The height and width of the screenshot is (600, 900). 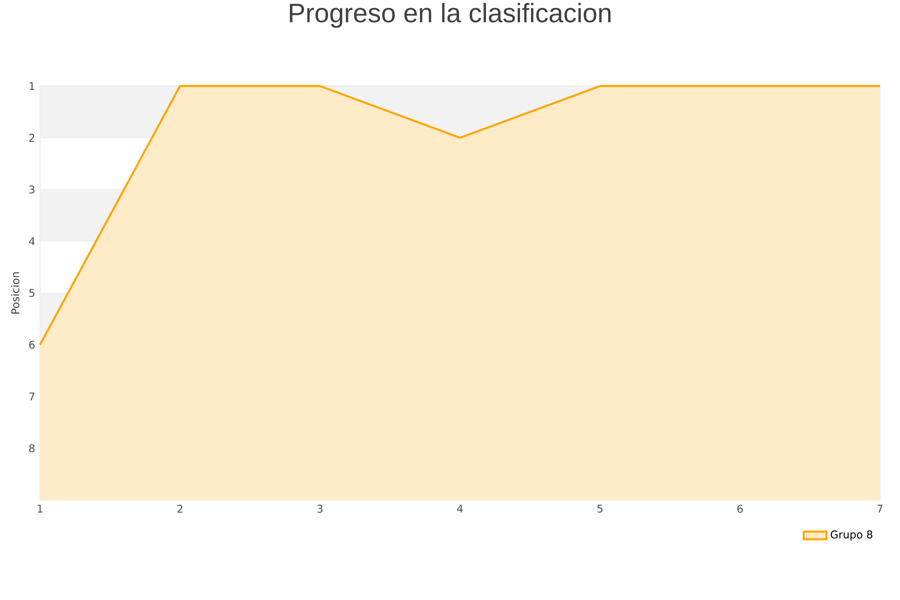 I want to click on x-tick-label: 4, so click(x=460, y=508).